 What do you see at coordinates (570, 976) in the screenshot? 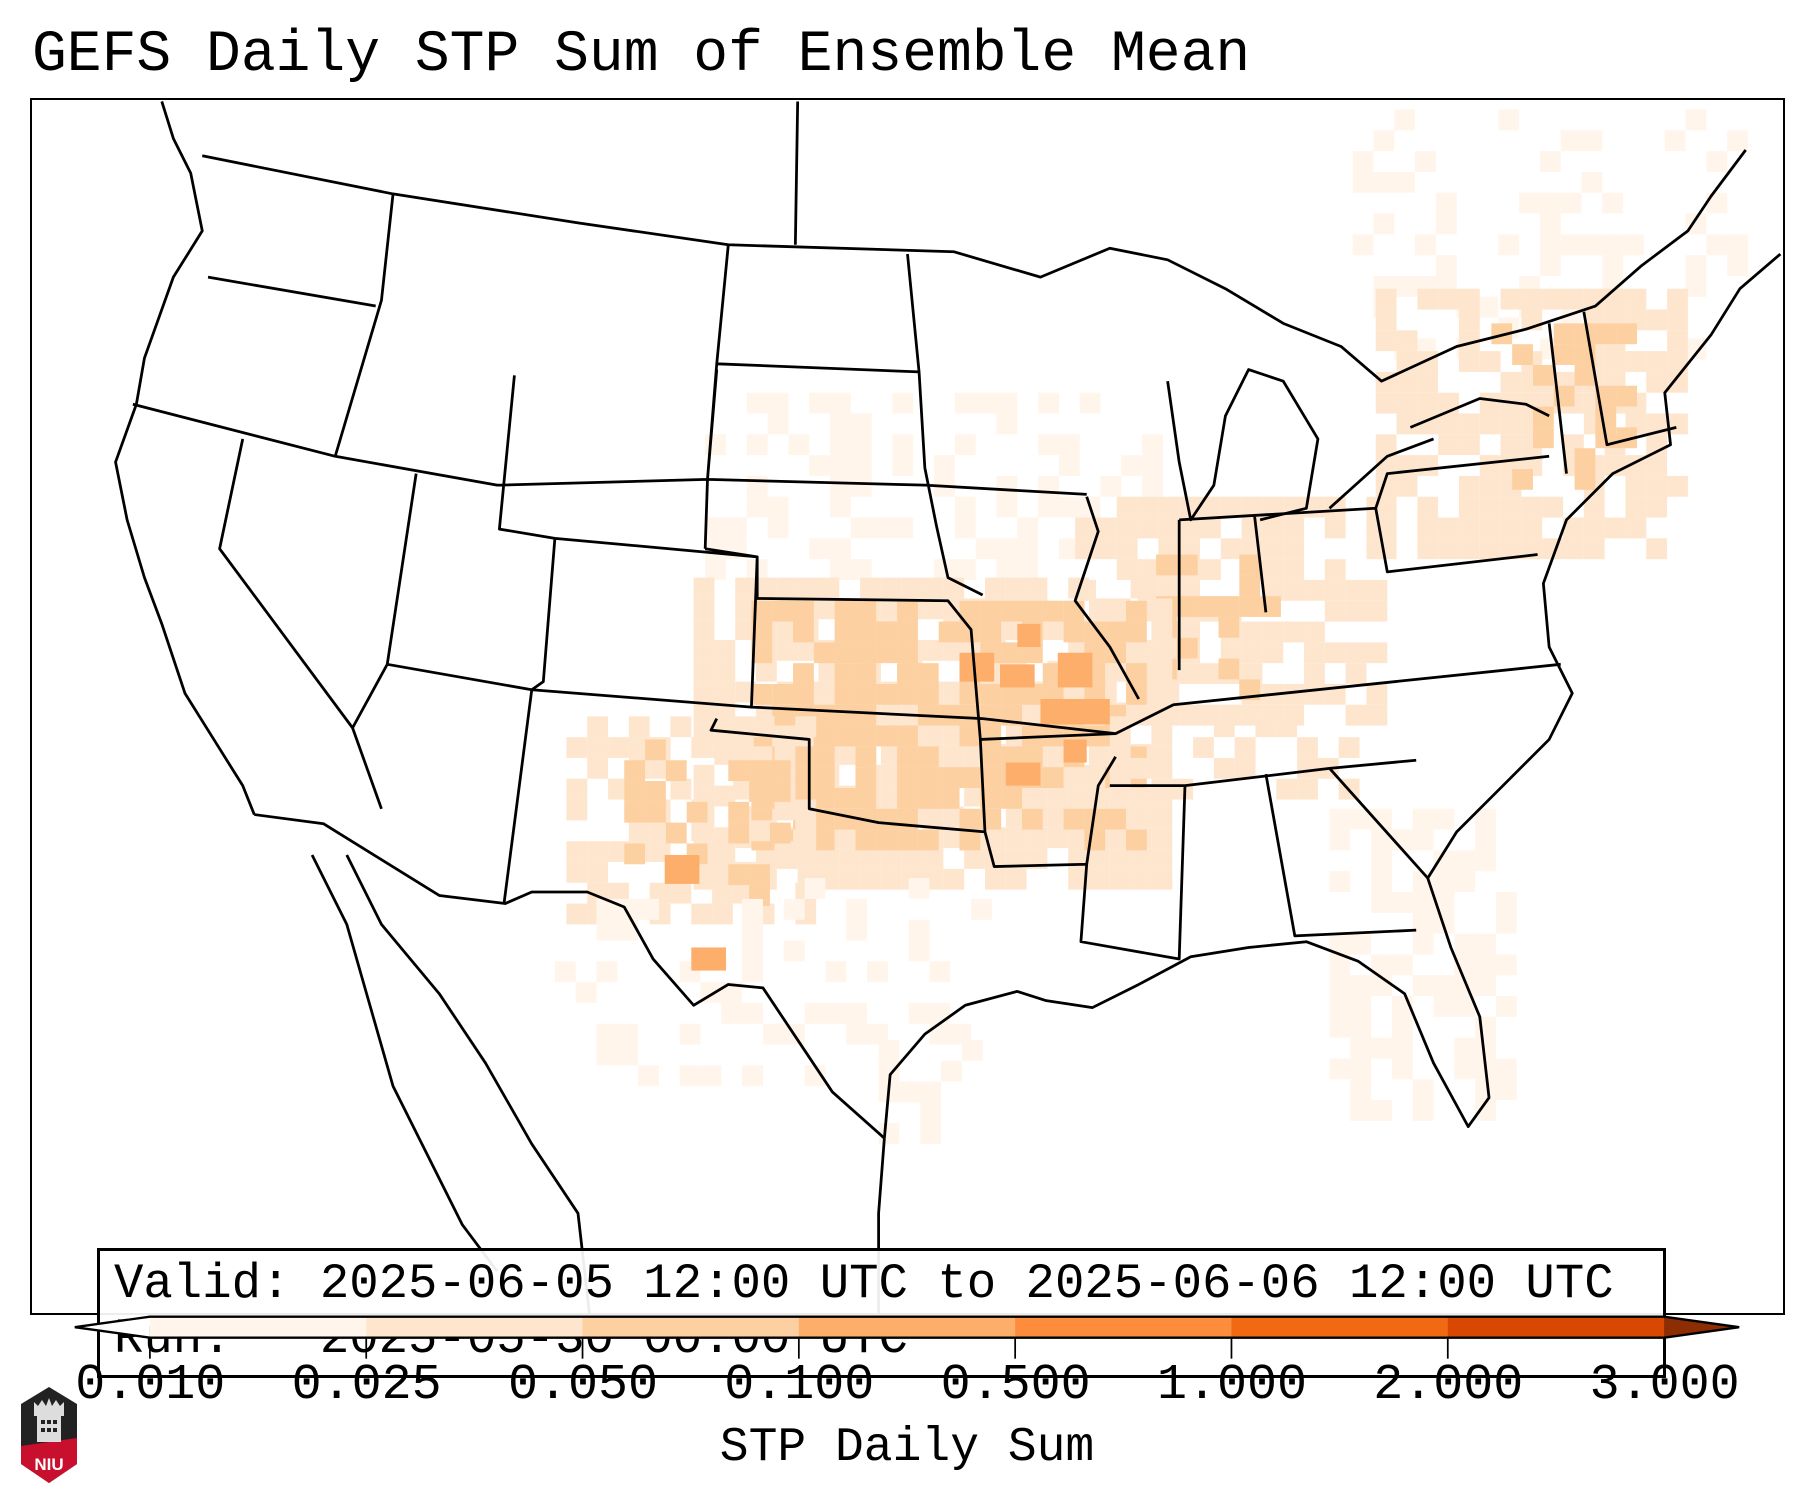
I see `mexico-border` at bounding box center [570, 976].